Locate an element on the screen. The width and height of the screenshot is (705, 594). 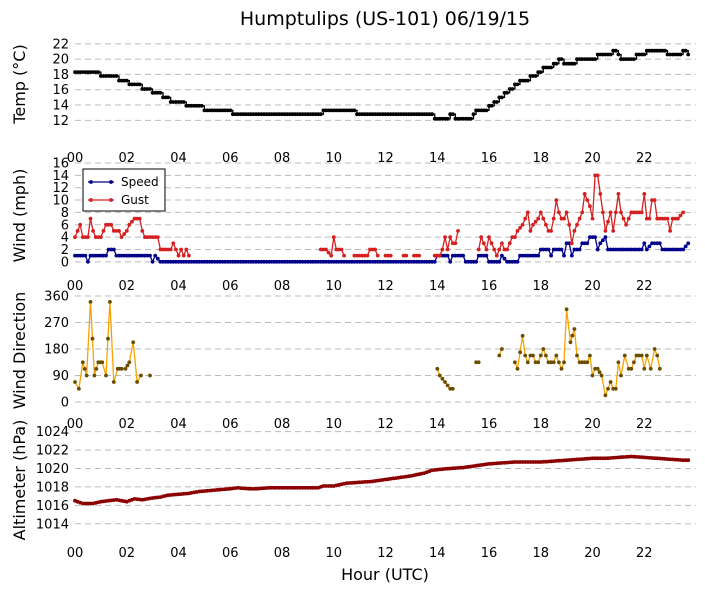
x-tick-label: 10 is located at coordinates (333, 158).